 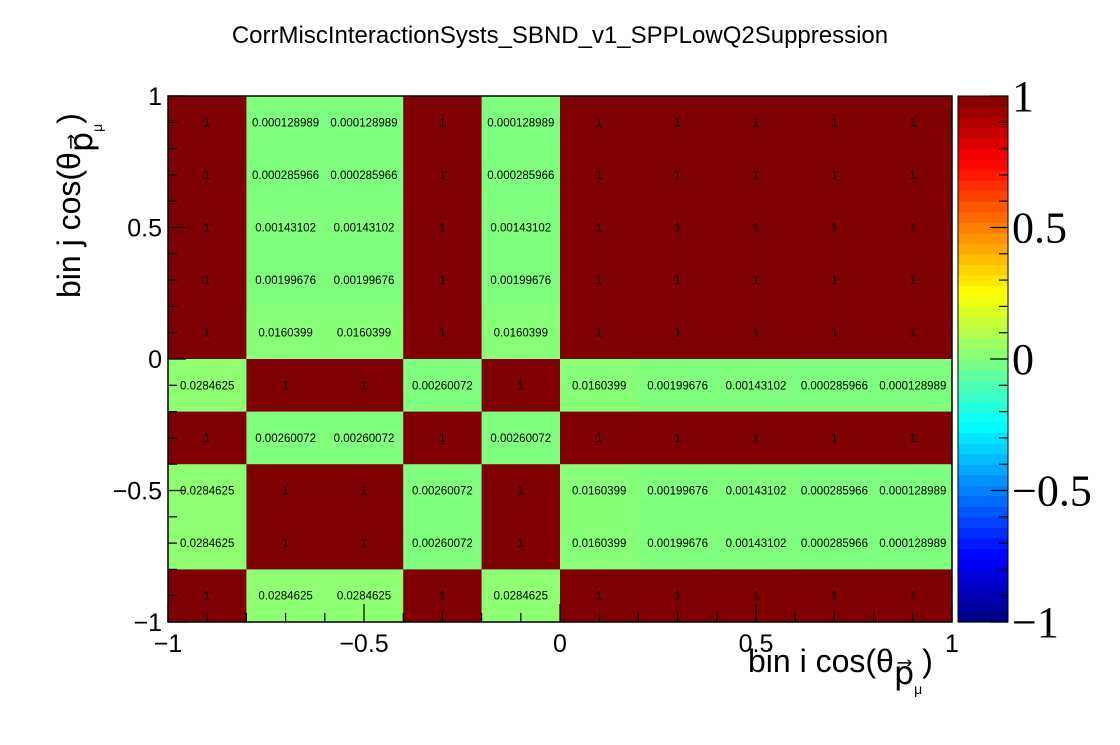 I want to click on colorbar-tick-label: −0.5, so click(x=1052, y=491).